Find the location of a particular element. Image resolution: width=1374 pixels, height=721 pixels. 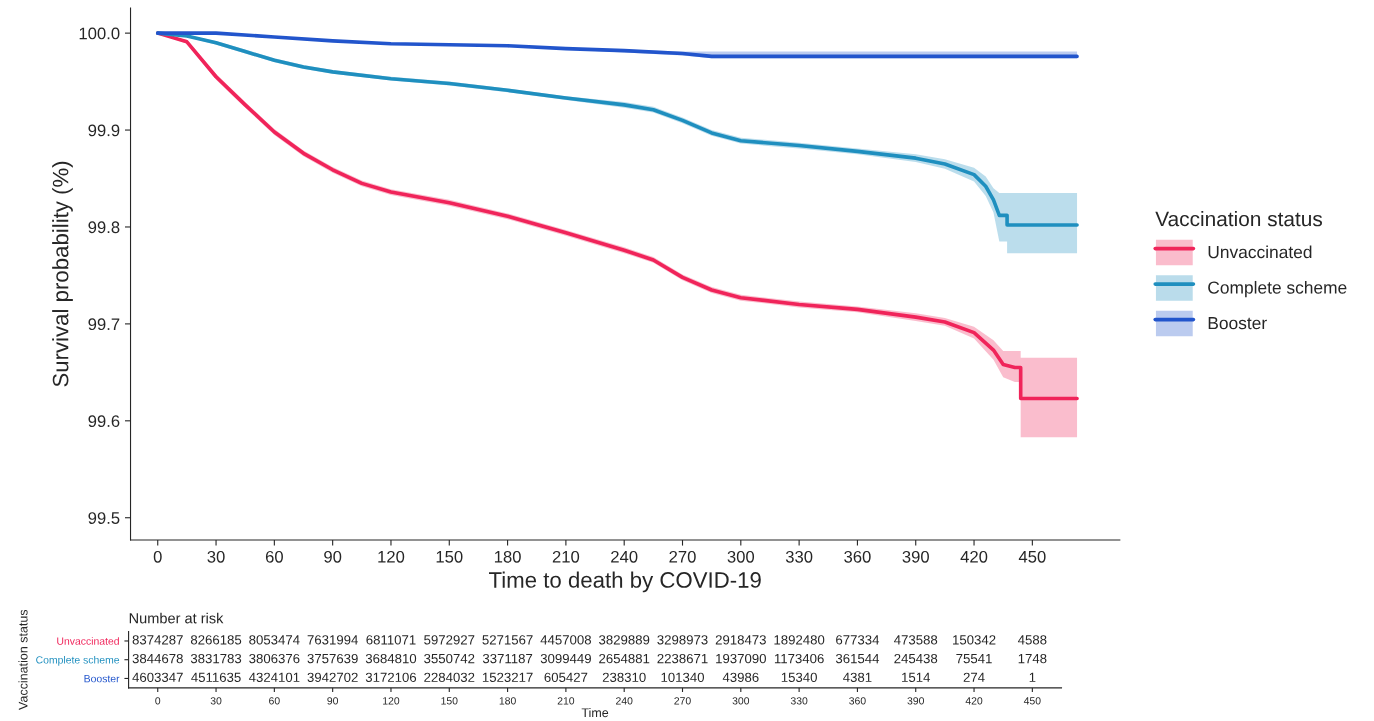

data-label: 677334 is located at coordinates (858, 640).